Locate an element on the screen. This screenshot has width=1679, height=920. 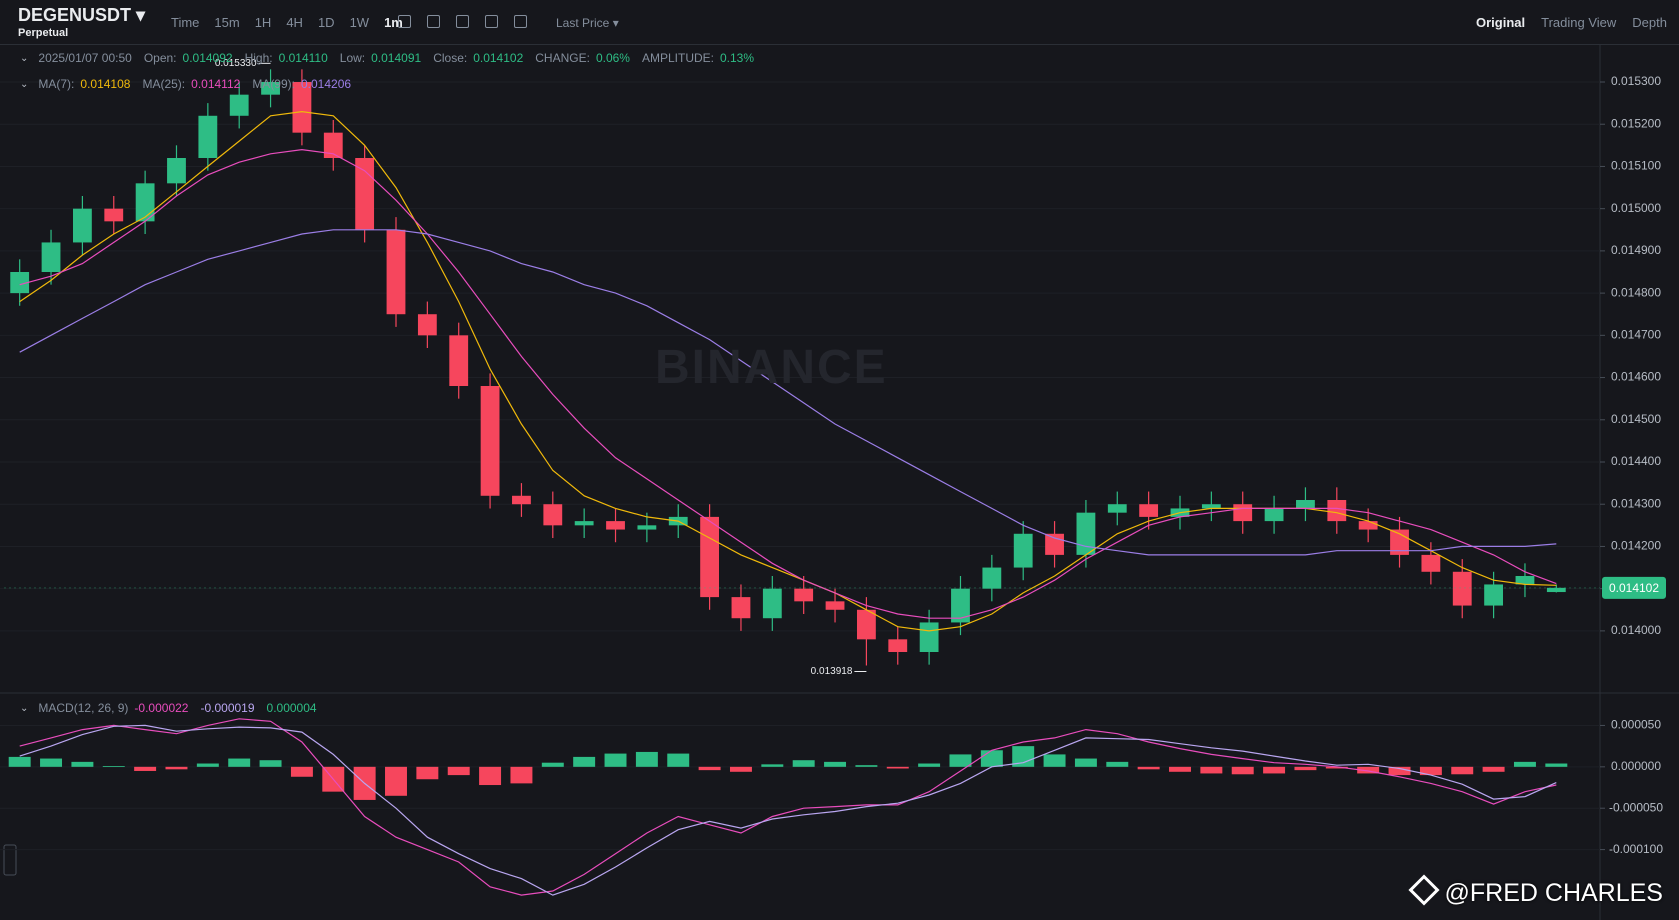
annotation: 0.013918 is located at coordinates (832, 671).